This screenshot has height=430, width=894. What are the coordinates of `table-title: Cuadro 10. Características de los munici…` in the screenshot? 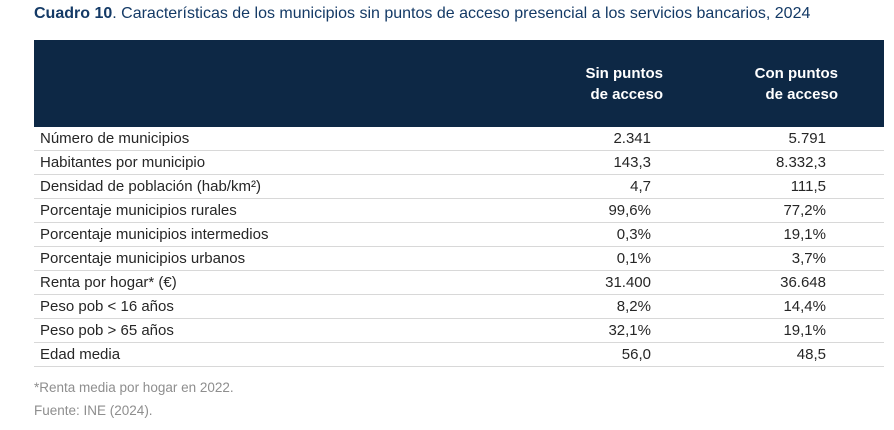 It's located at (464, 14).